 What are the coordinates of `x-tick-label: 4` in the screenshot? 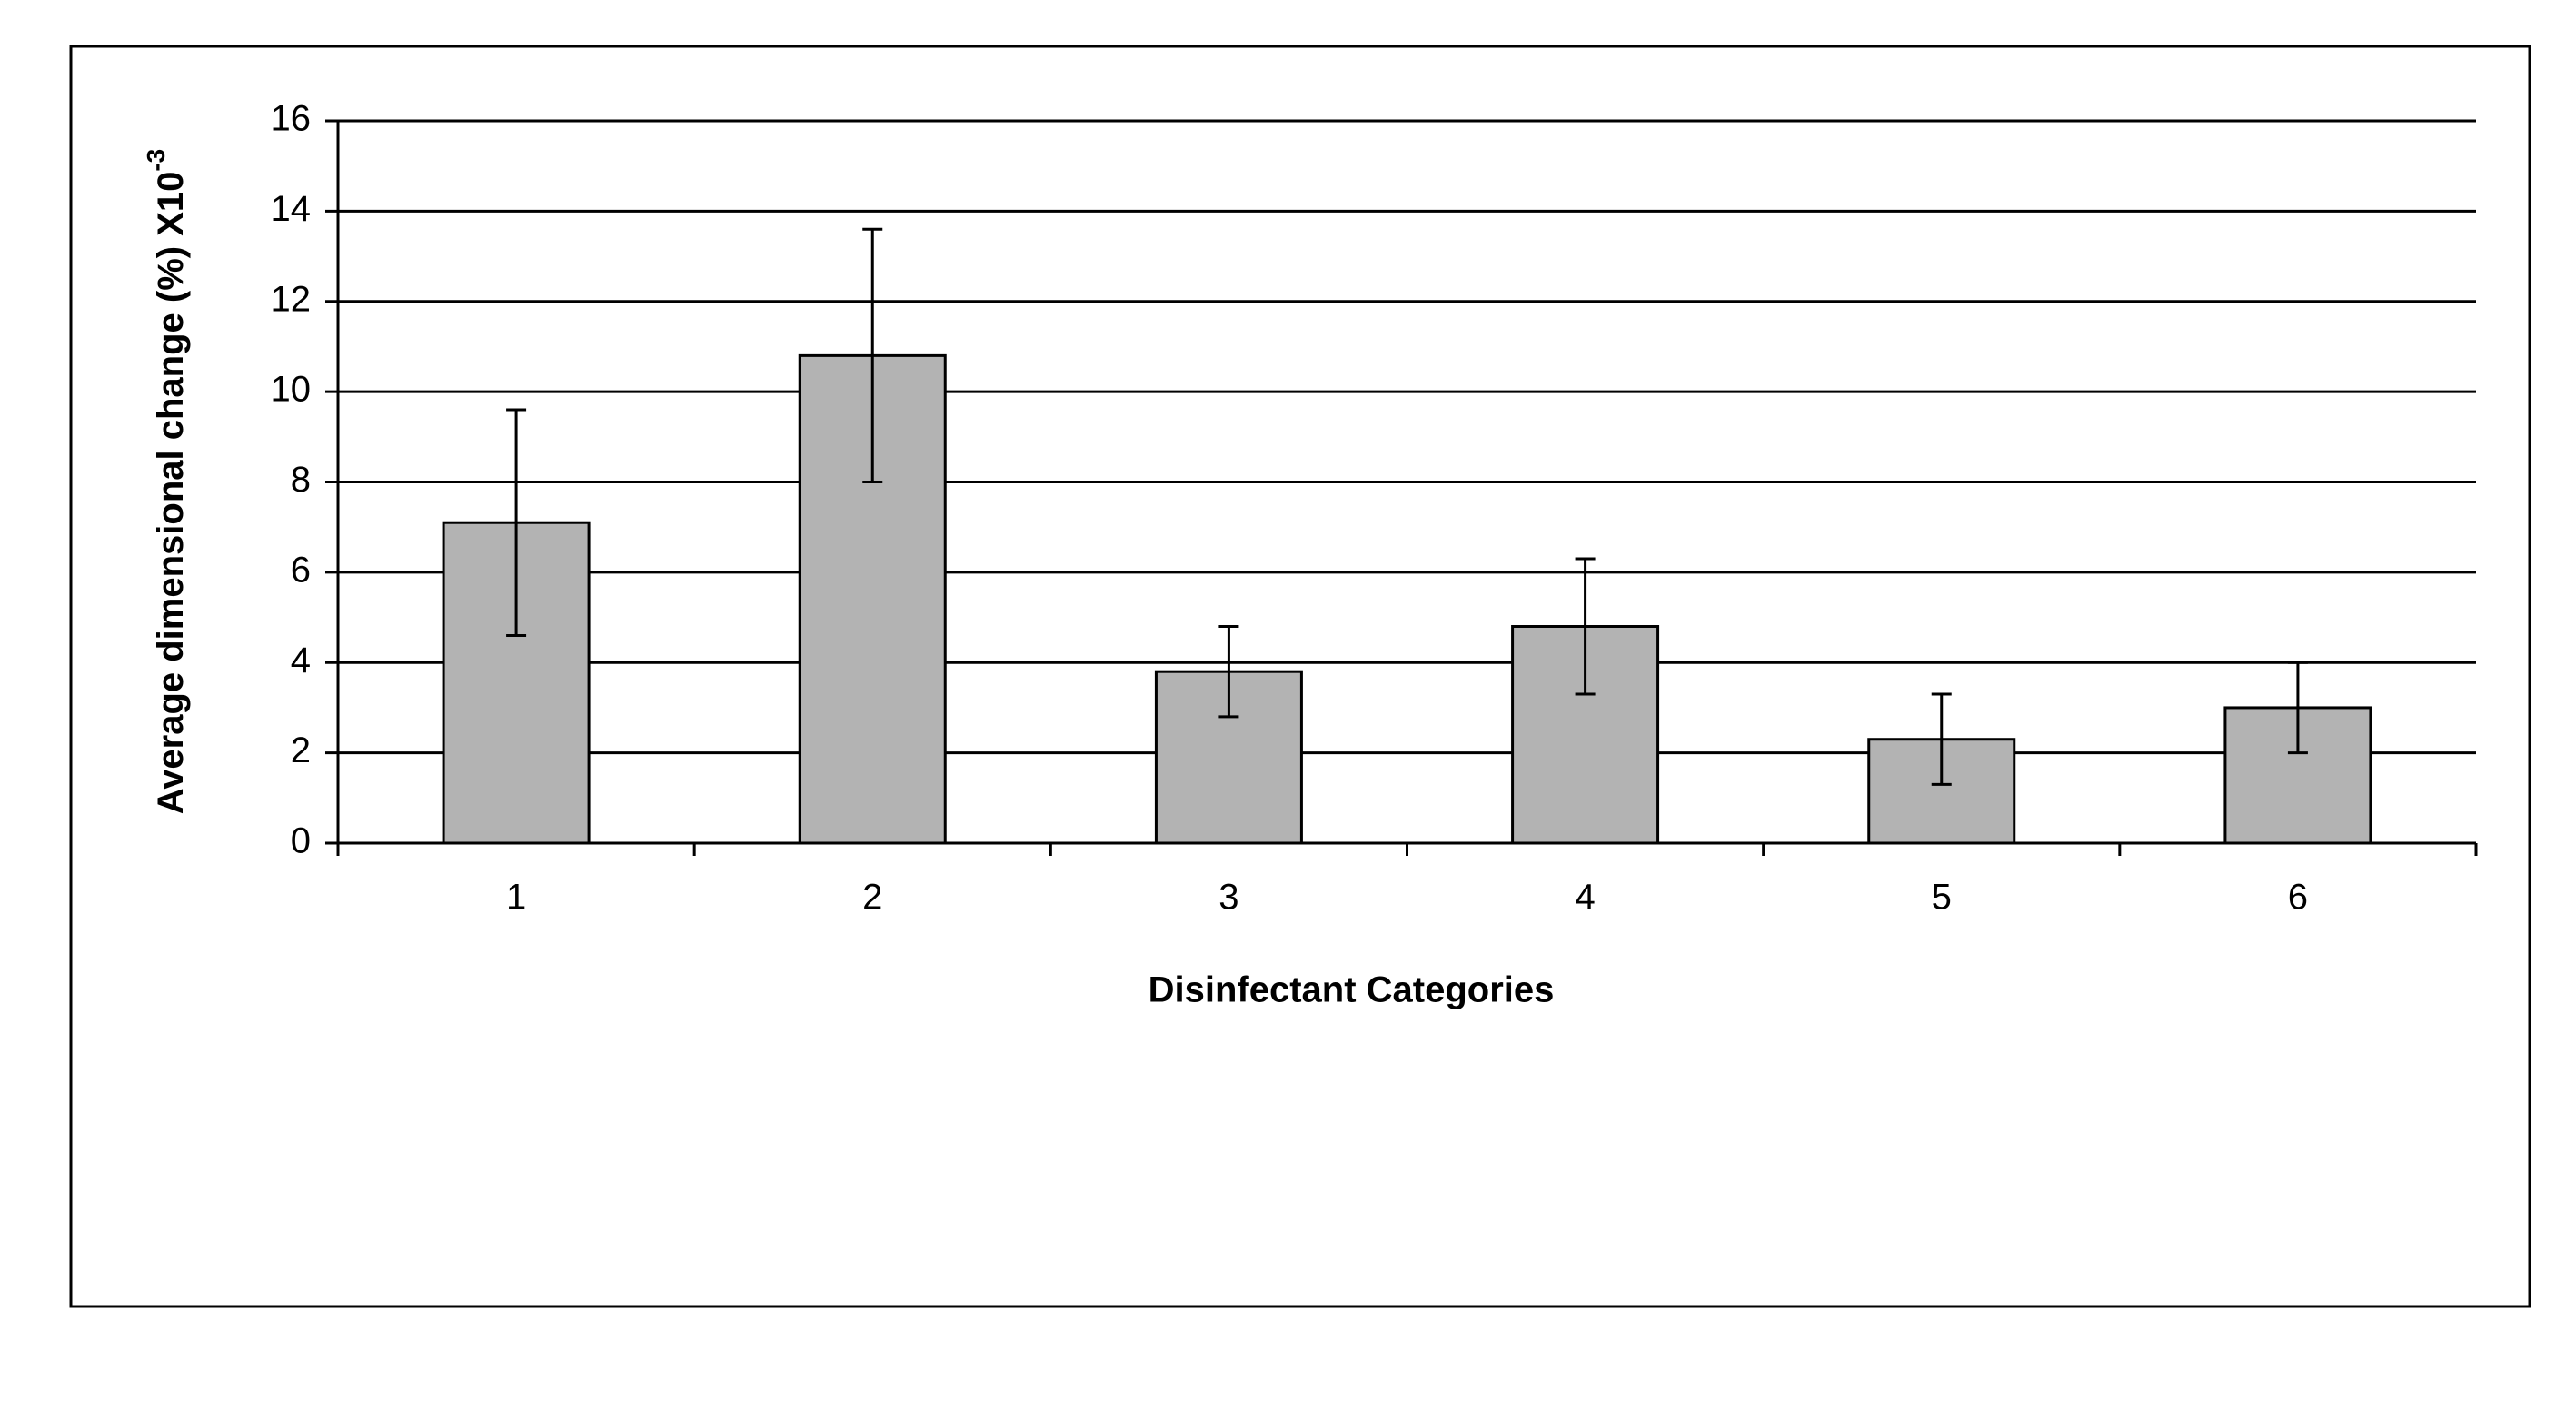 It's located at (1585, 898).